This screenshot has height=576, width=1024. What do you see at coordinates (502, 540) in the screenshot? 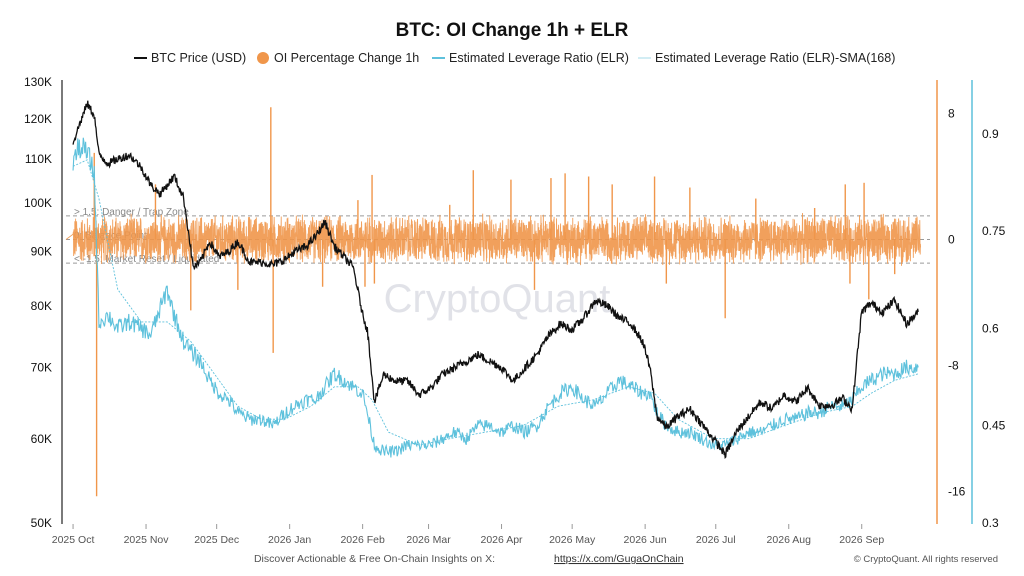
I see `x-tick-label: 2026 Apr` at bounding box center [502, 540].